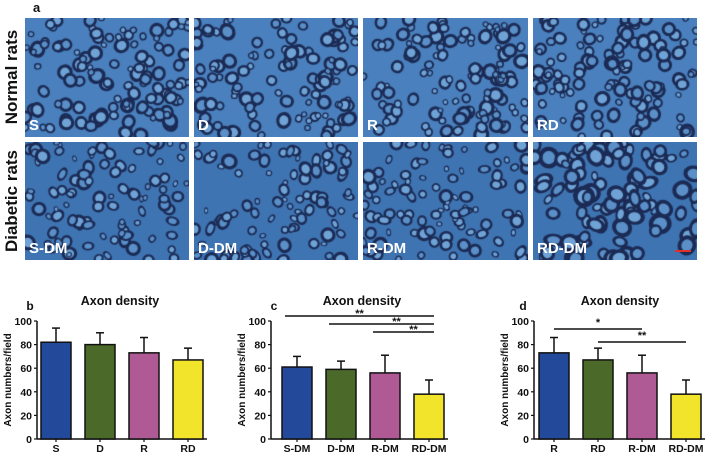 This screenshot has width=711, height=455. What do you see at coordinates (372, 125) in the screenshot?
I see `micrograph-label: R` at bounding box center [372, 125].